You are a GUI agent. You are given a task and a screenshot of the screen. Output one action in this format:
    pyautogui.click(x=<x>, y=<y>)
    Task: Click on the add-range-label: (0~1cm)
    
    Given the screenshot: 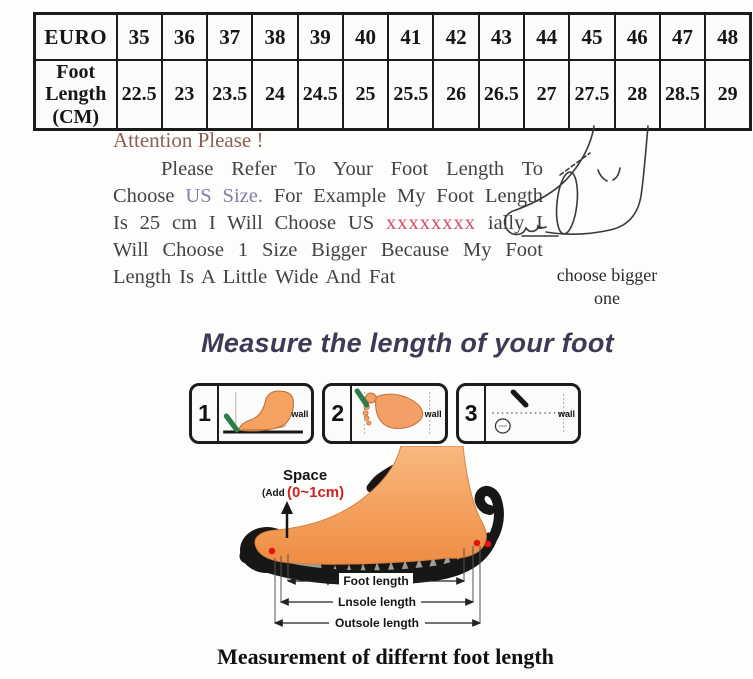 What is the action you would take?
    pyautogui.click(x=315, y=492)
    